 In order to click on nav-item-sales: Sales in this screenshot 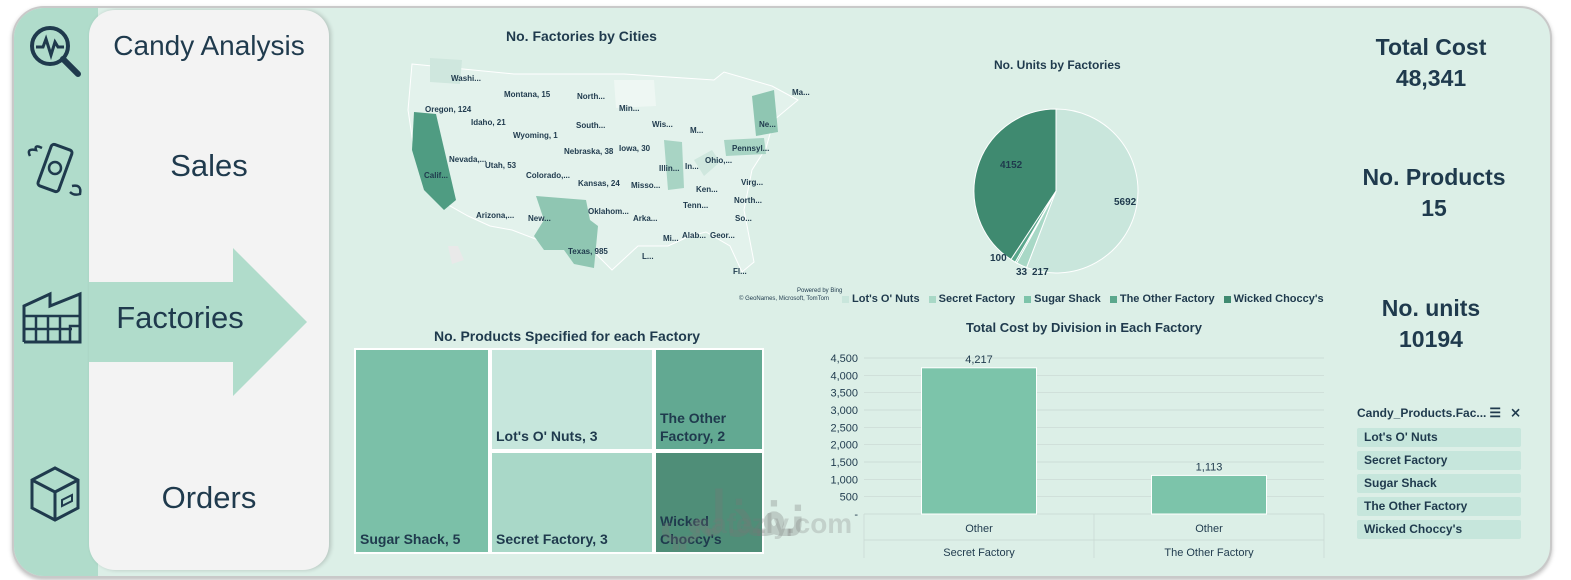, I will do `click(209, 165)`.